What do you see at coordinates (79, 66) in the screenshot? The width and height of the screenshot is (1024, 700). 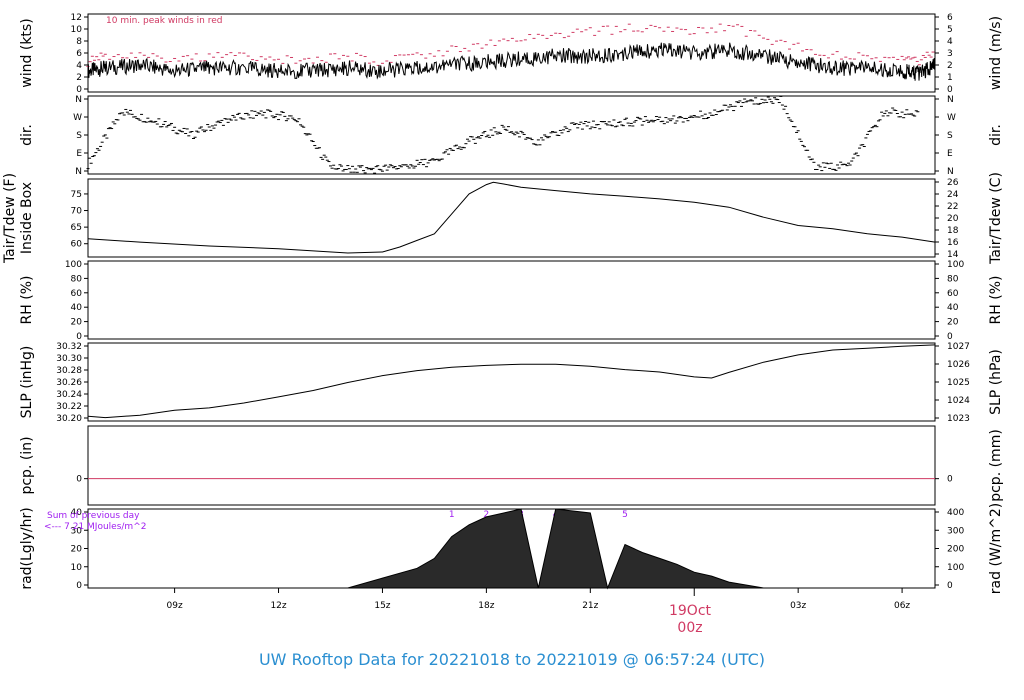 I see `ytick-left-label: 4` at bounding box center [79, 66].